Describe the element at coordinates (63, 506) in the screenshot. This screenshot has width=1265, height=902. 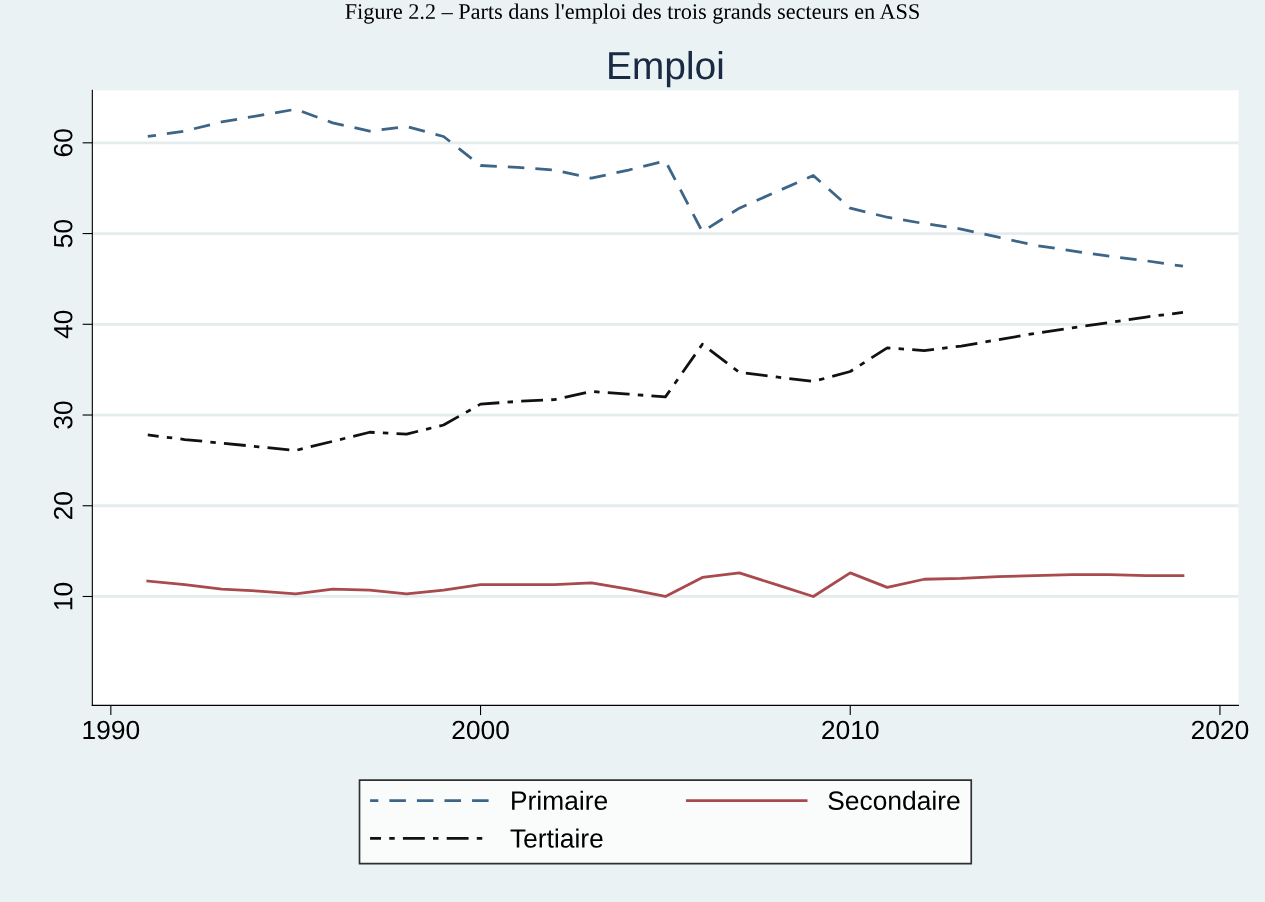
I see `y-tick-label: 20` at that location.